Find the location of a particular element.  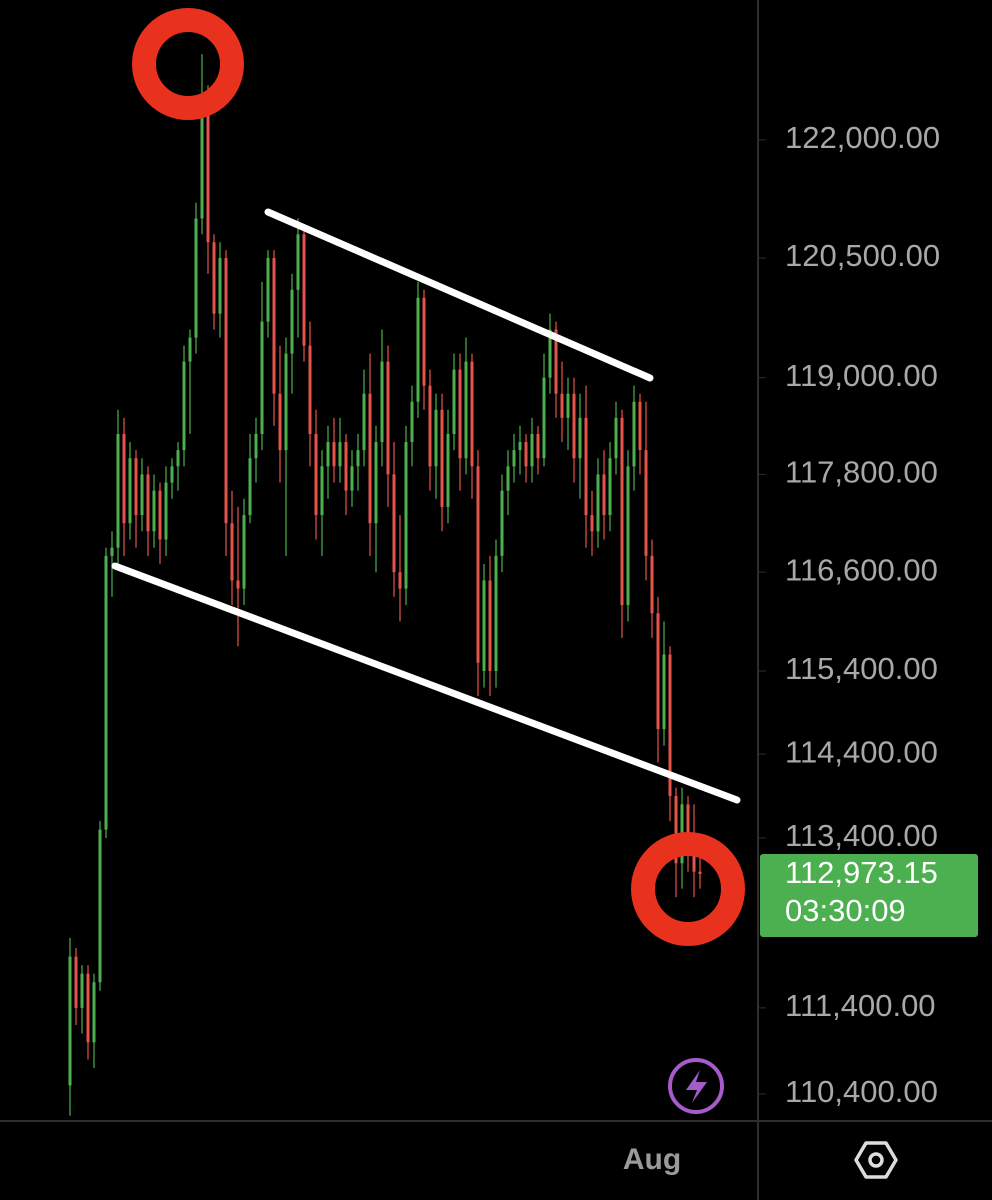

settings-icon is located at coordinates (876, 1160).